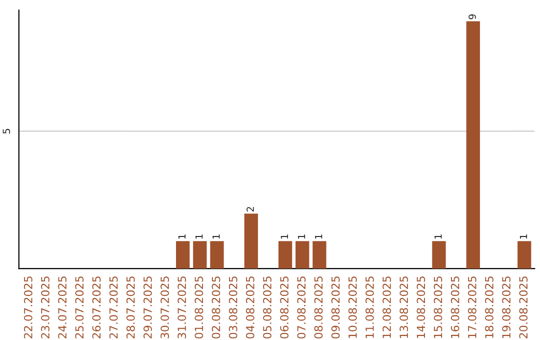 The height and width of the screenshot is (340, 540). Describe the element at coordinates (369, 307) in the screenshot. I see `x-tick-label: 11.08.2025` at that location.